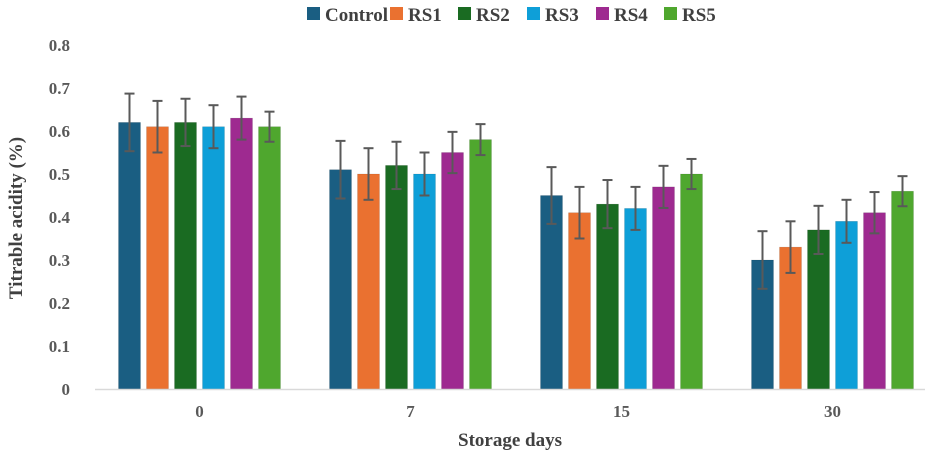 The height and width of the screenshot is (460, 933). I want to click on legend-item-rs3: RS3, so click(553, 15).